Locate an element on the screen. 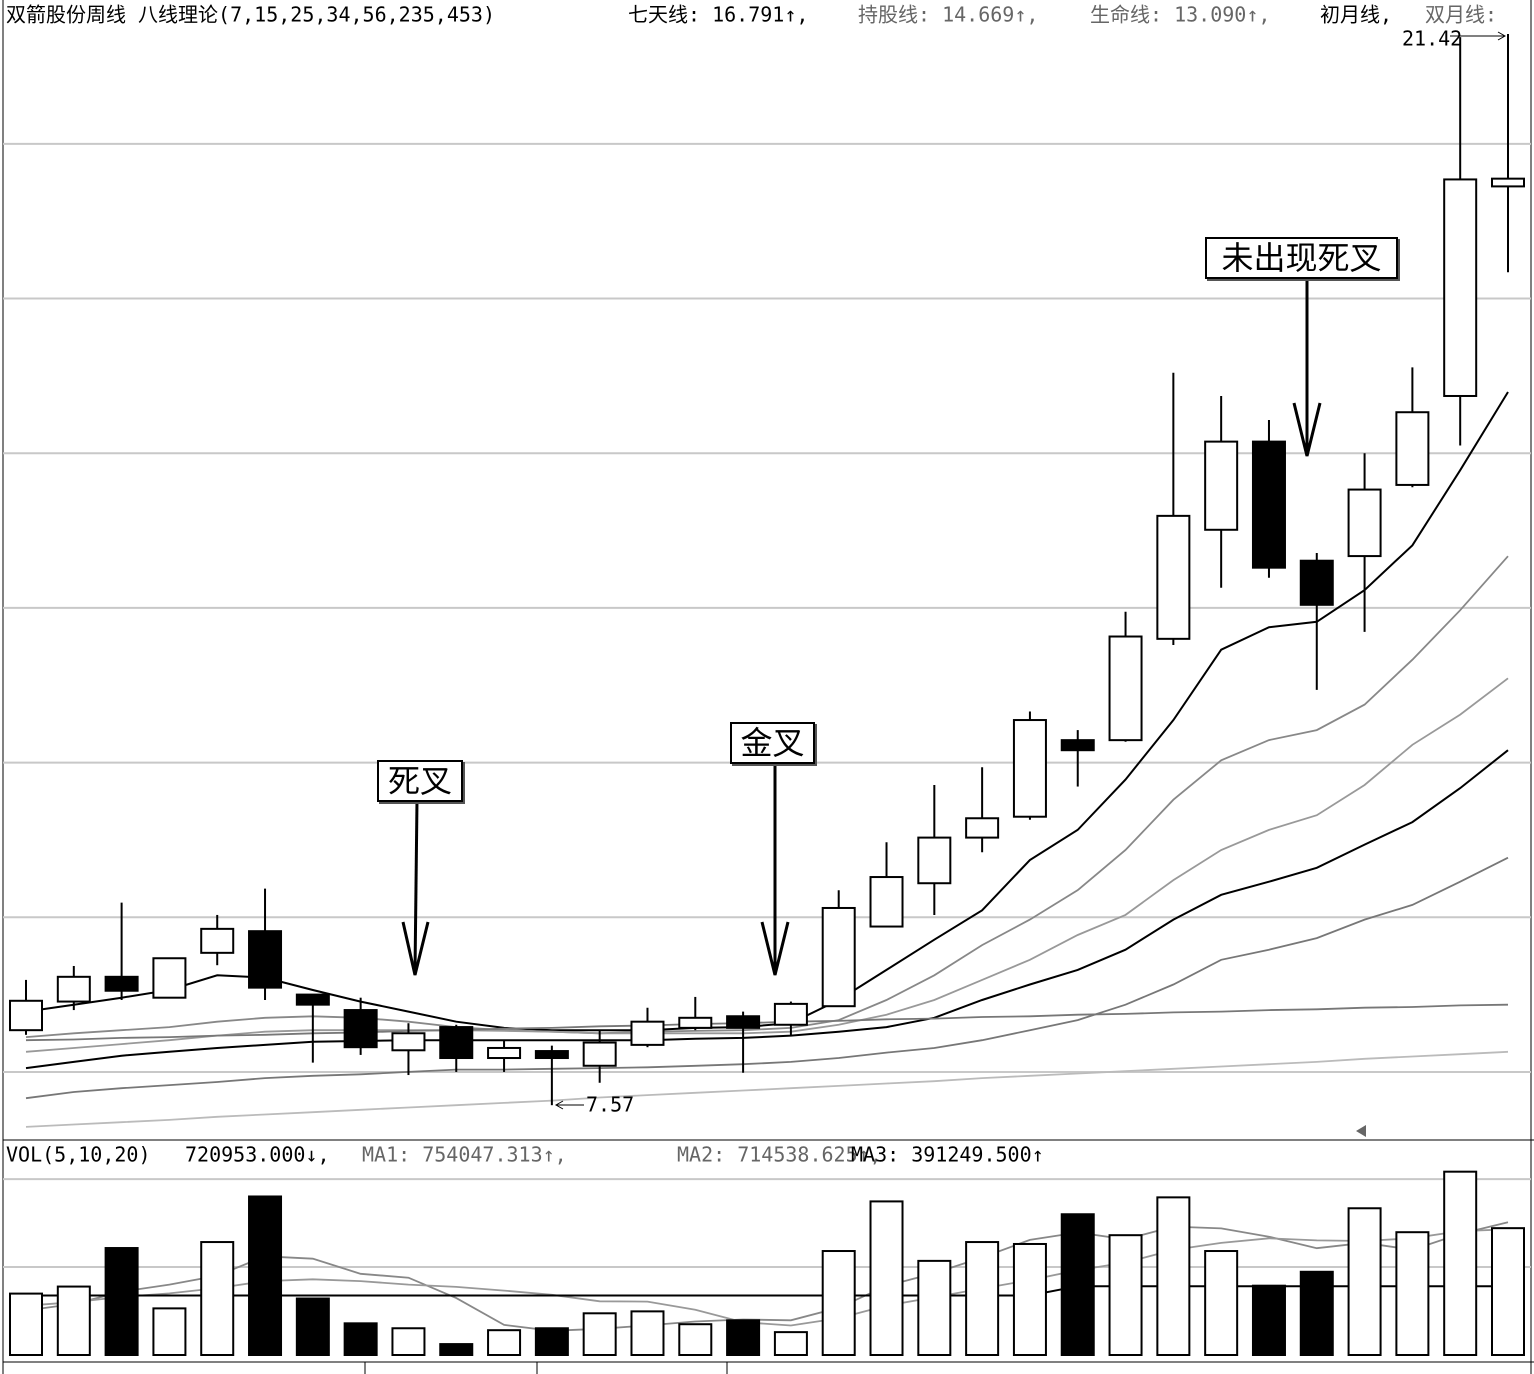  legend-name: 双月线 is located at coordinates (1455, 15).